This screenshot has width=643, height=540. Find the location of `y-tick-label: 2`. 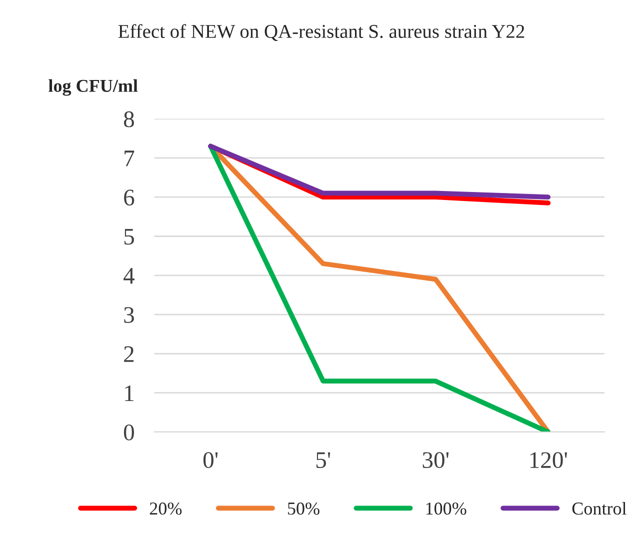

y-tick-label: 2 is located at coordinates (129, 354).